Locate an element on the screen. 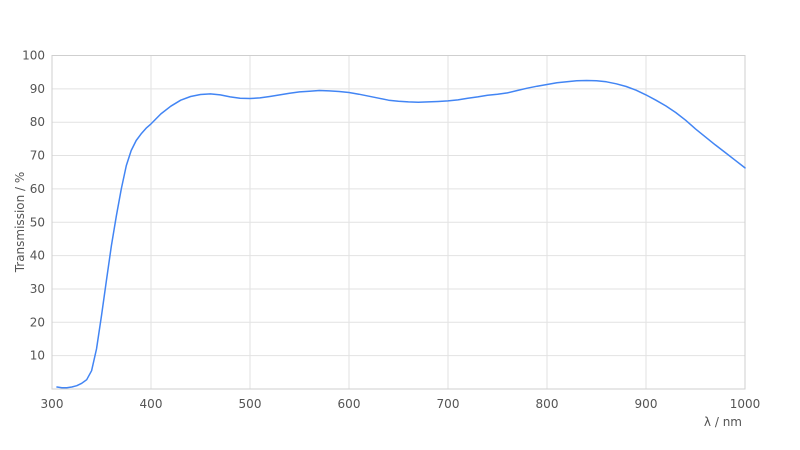 The width and height of the screenshot is (800, 450). x-tick-label: 700 is located at coordinates (448, 404).